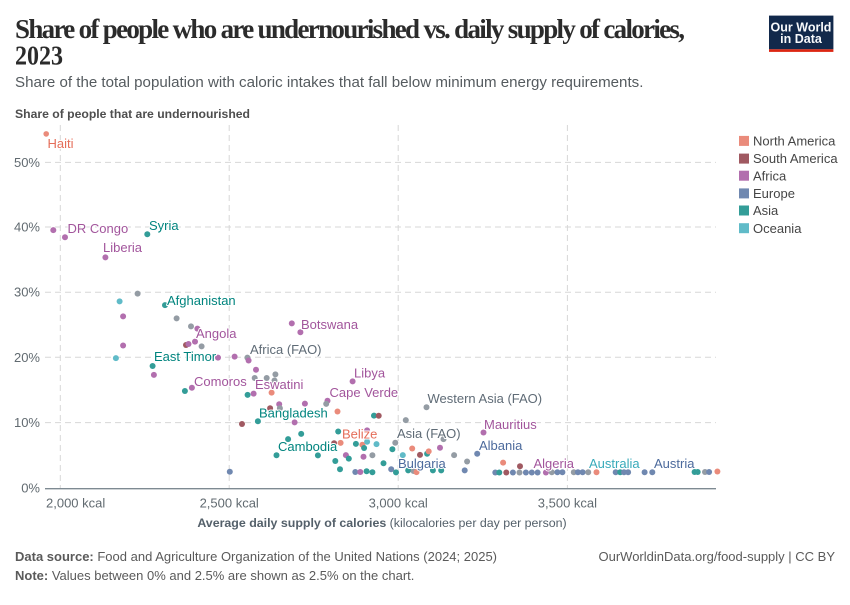 The width and height of the screenshot is (850, 605). I want to click on svg-text: Belize, so click(359, 434).